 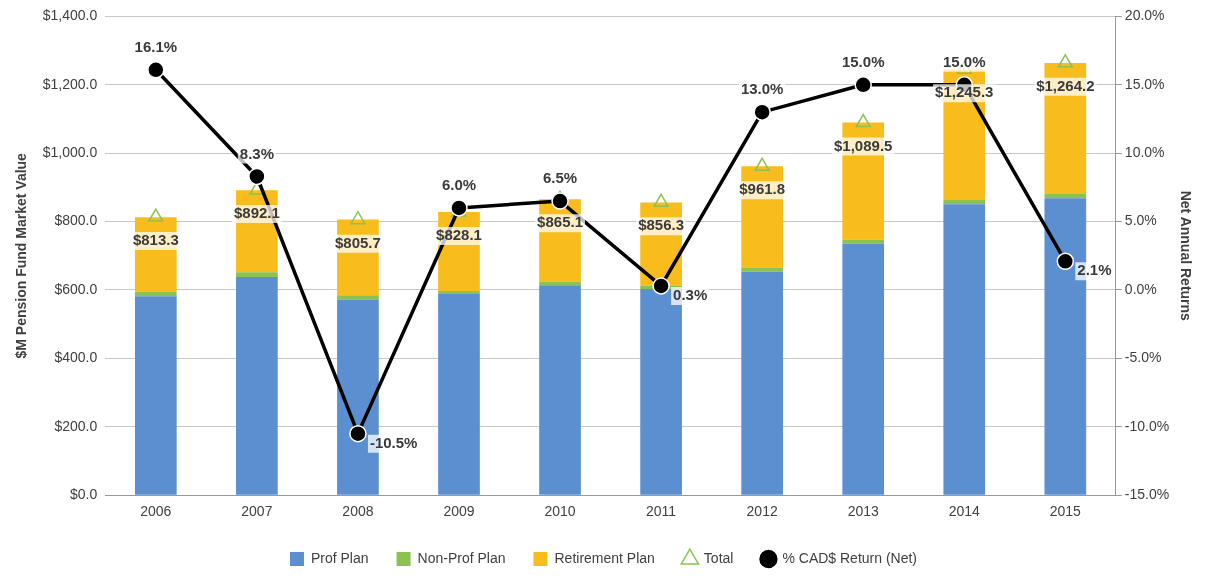 What do you see at coordinates (70, 15) in the screenshot?
I see `y-tick-label: $1,400.0` at bounding box center [70, 15].